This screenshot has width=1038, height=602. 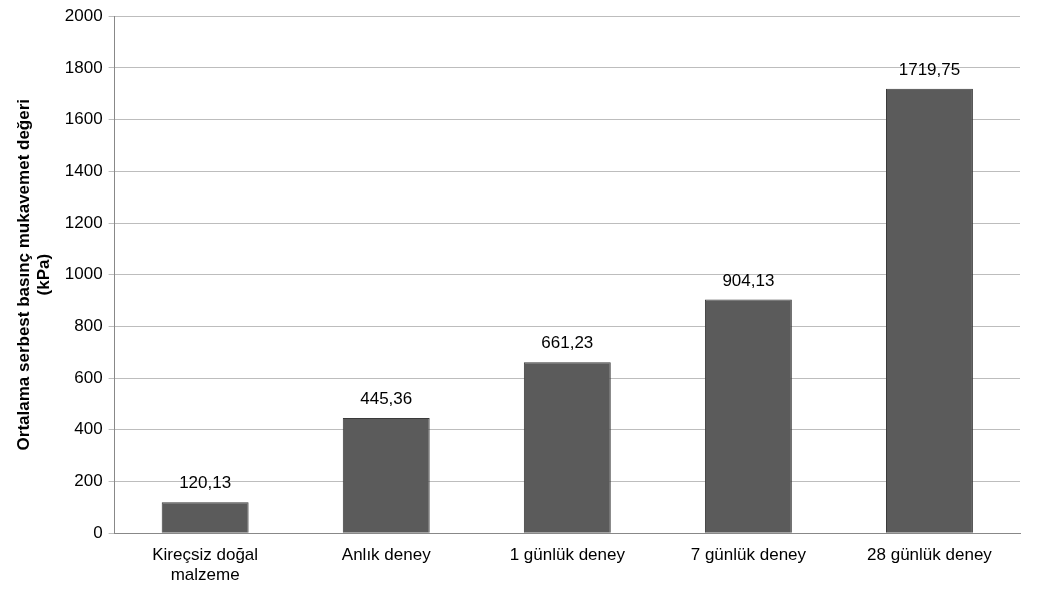 What do you see at coordinates (88, 429) in the screenshot?
I see `y-tick-label: 400` at bounding box center [88, 429].